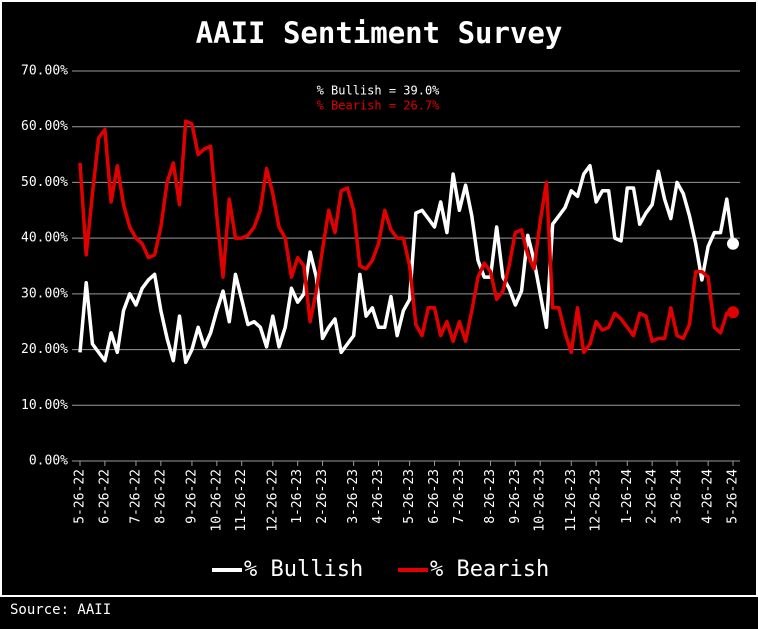  Describe the element at coordinates (60, 610) in the screenshot. I see `source: Source: AAII` at that location.